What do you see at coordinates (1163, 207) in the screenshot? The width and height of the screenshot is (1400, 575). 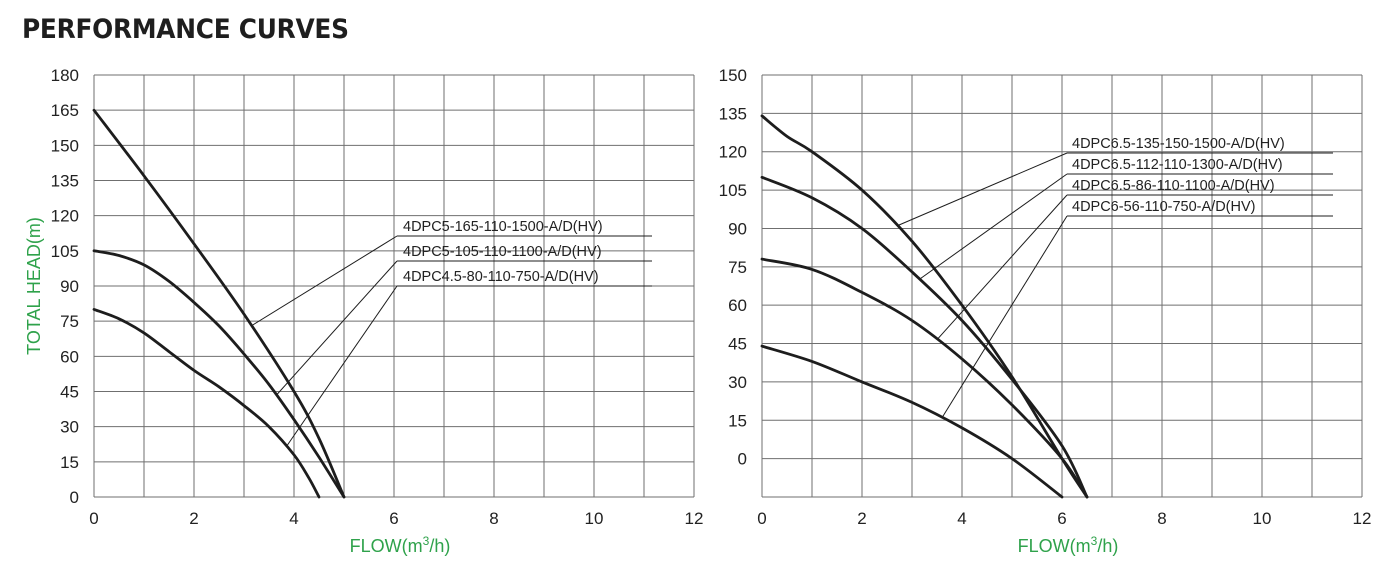 I see `legend-label: 4DPC6-56-110-750-A/D(HV)` at bounding box center [1163, 207].